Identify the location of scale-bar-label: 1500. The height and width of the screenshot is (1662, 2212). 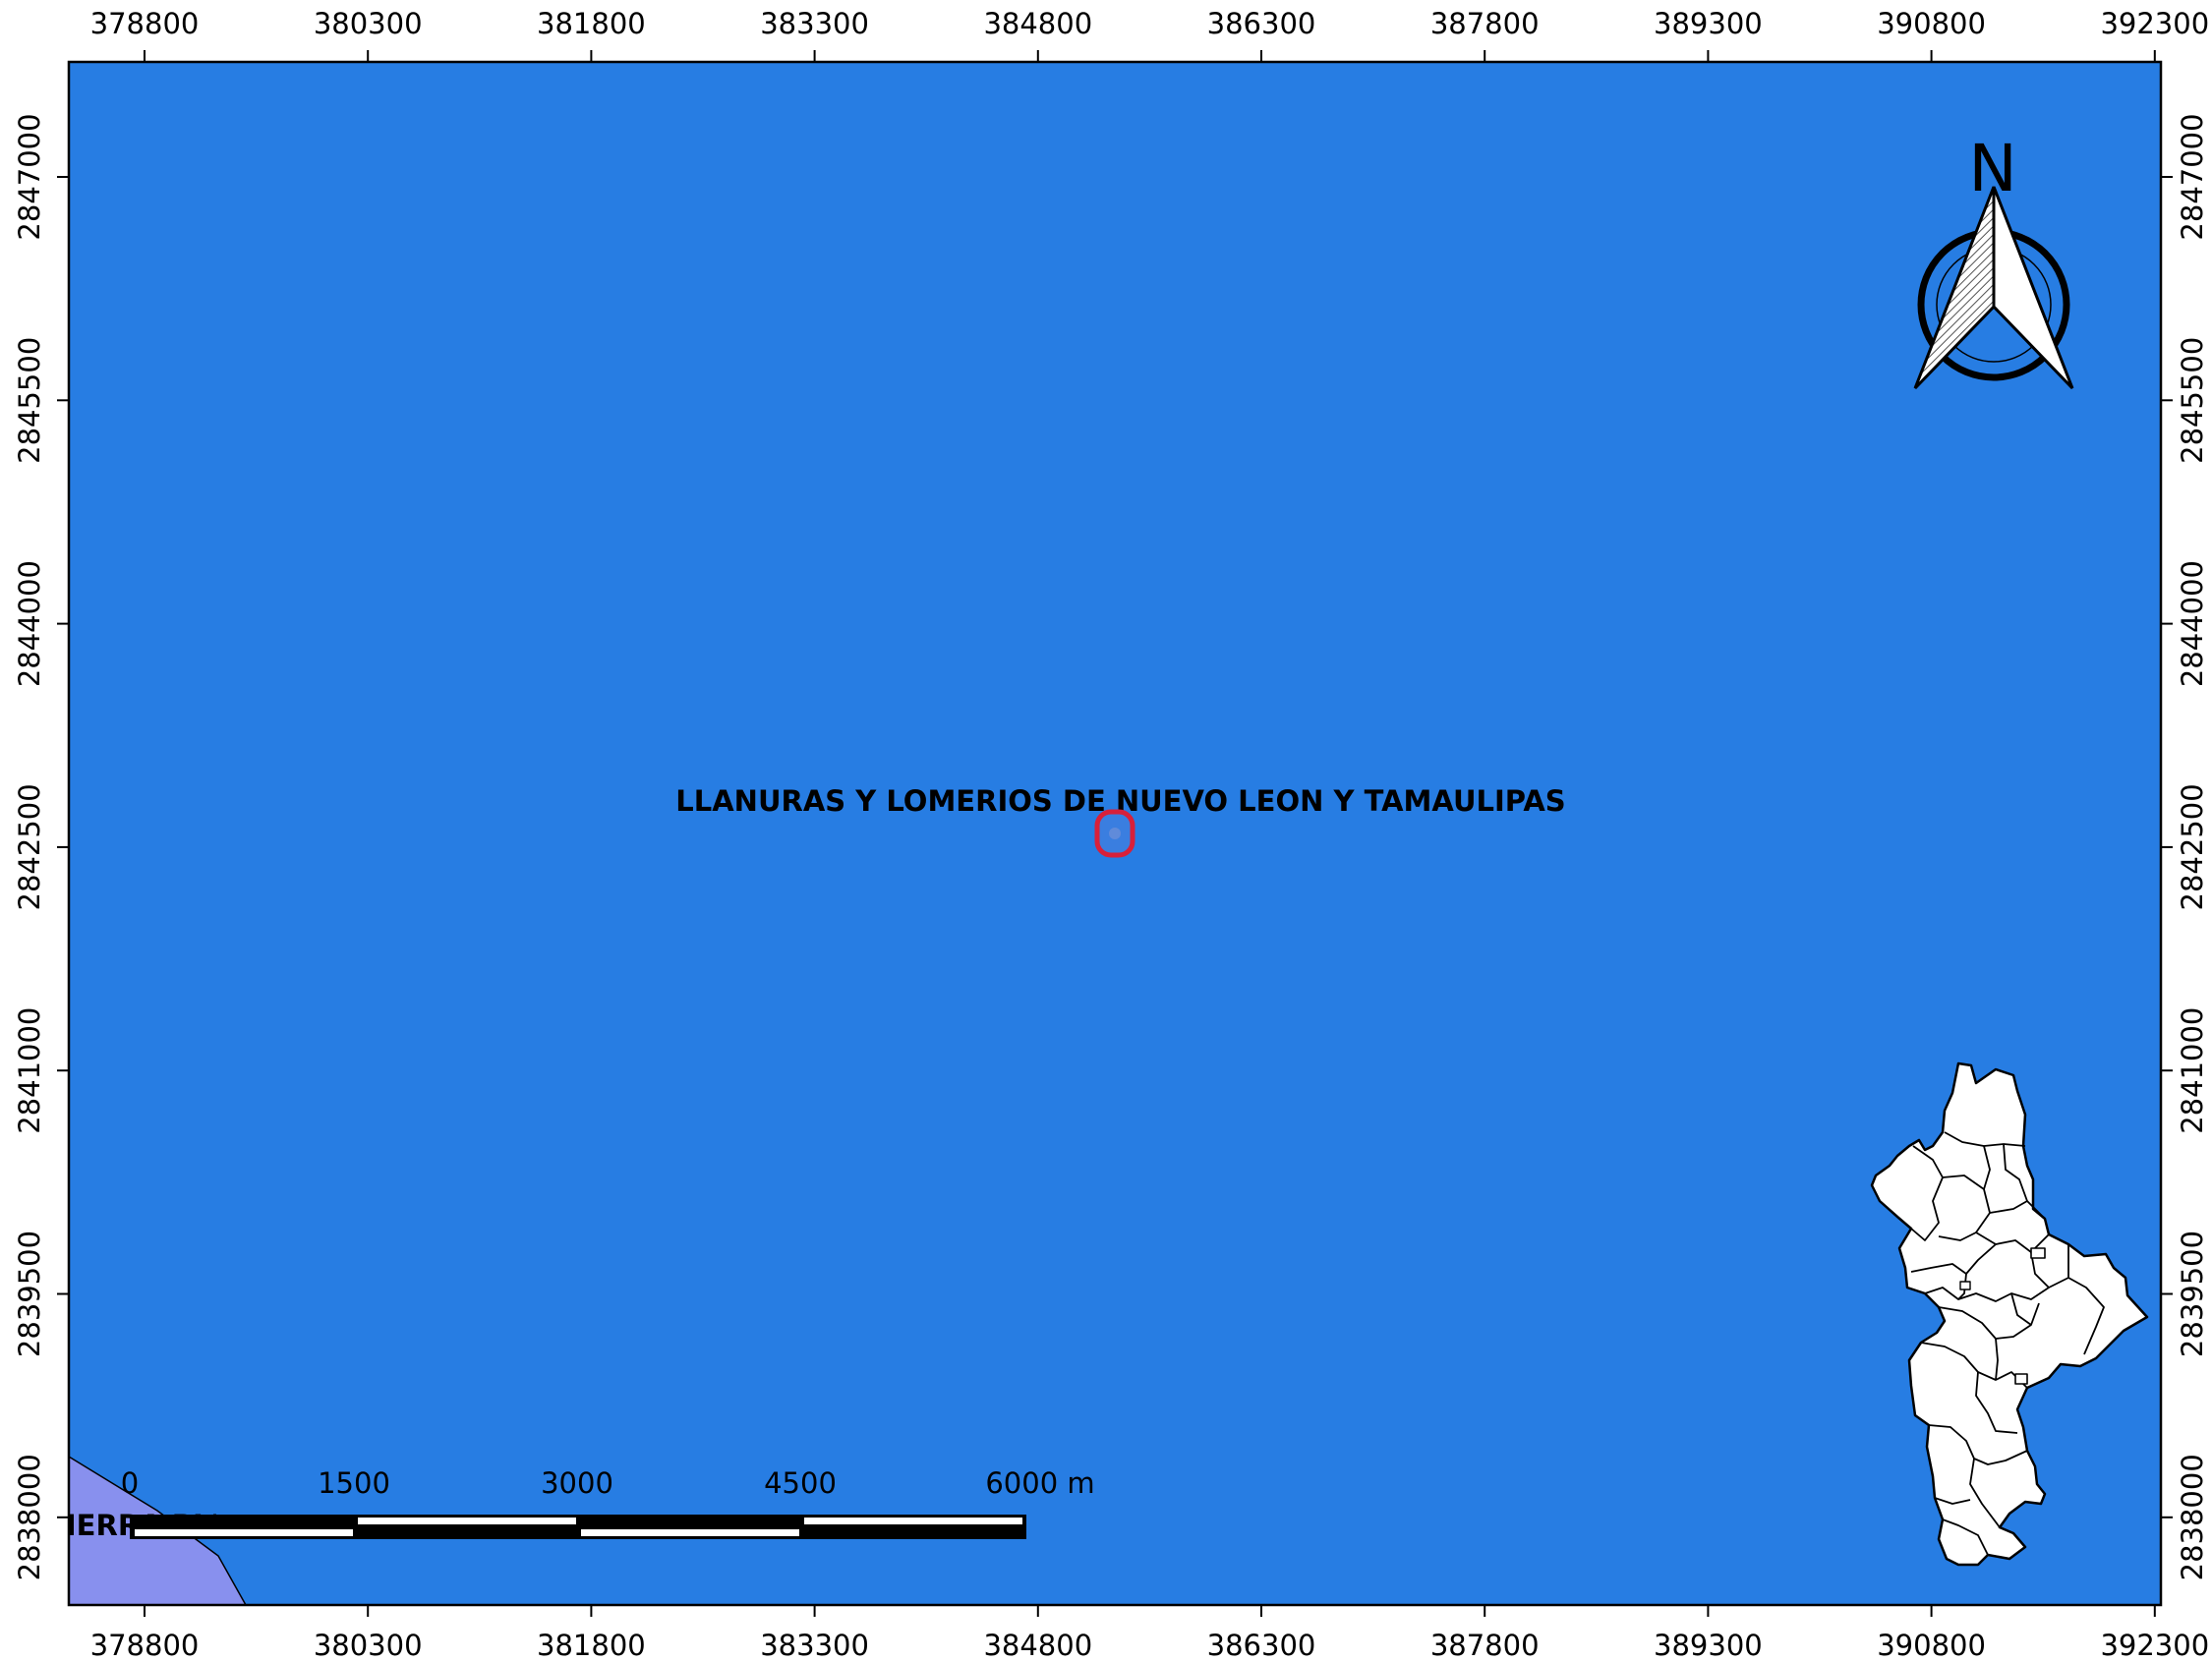
(354, 1483).